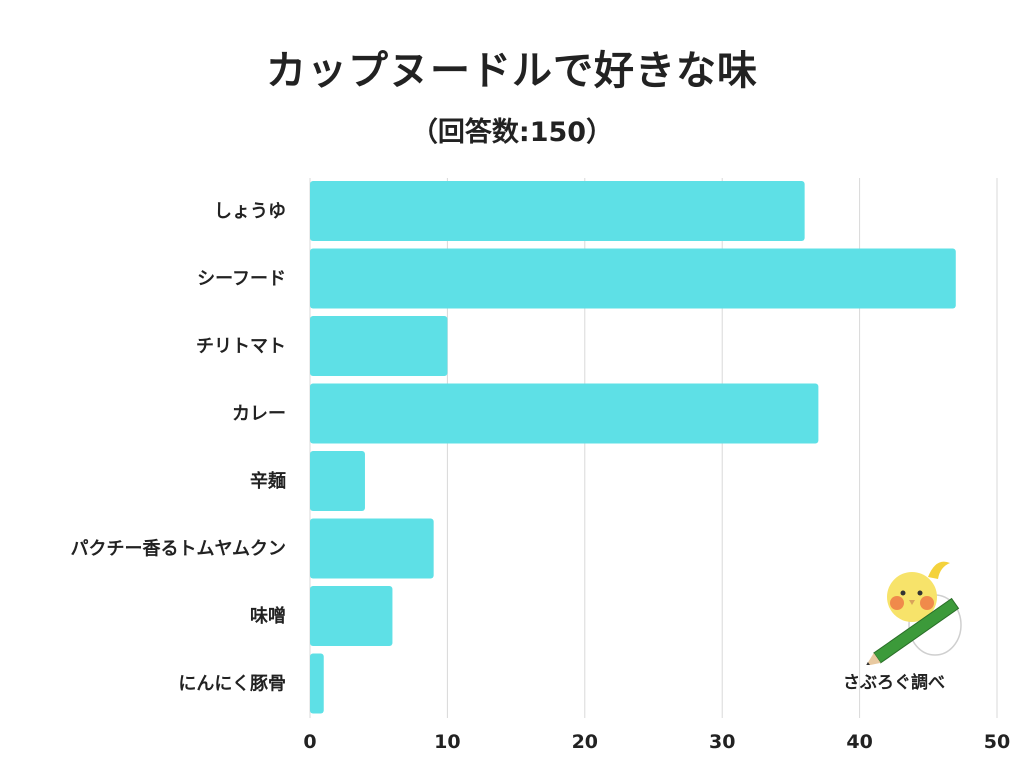  I want to click on cockatiel-with-pencil-icon, so click(913, 613).